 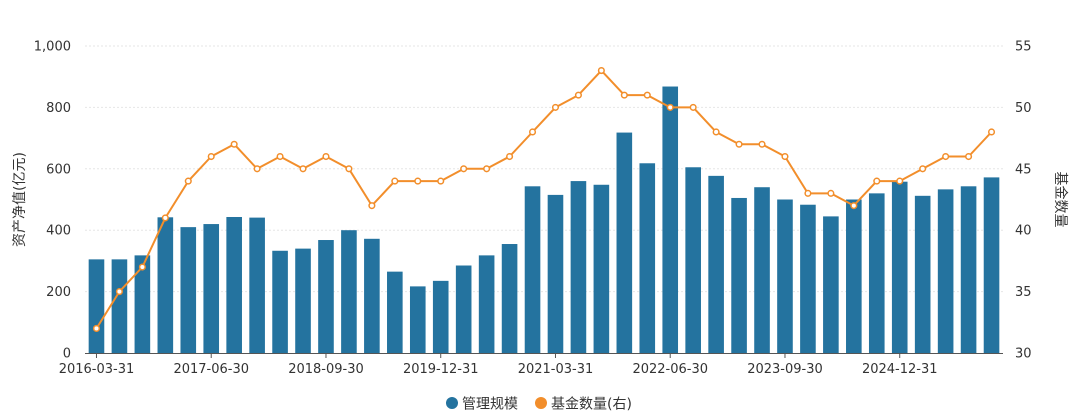 I want to click on legend-label-bar: 管理规模, so click(x=490, y=405).